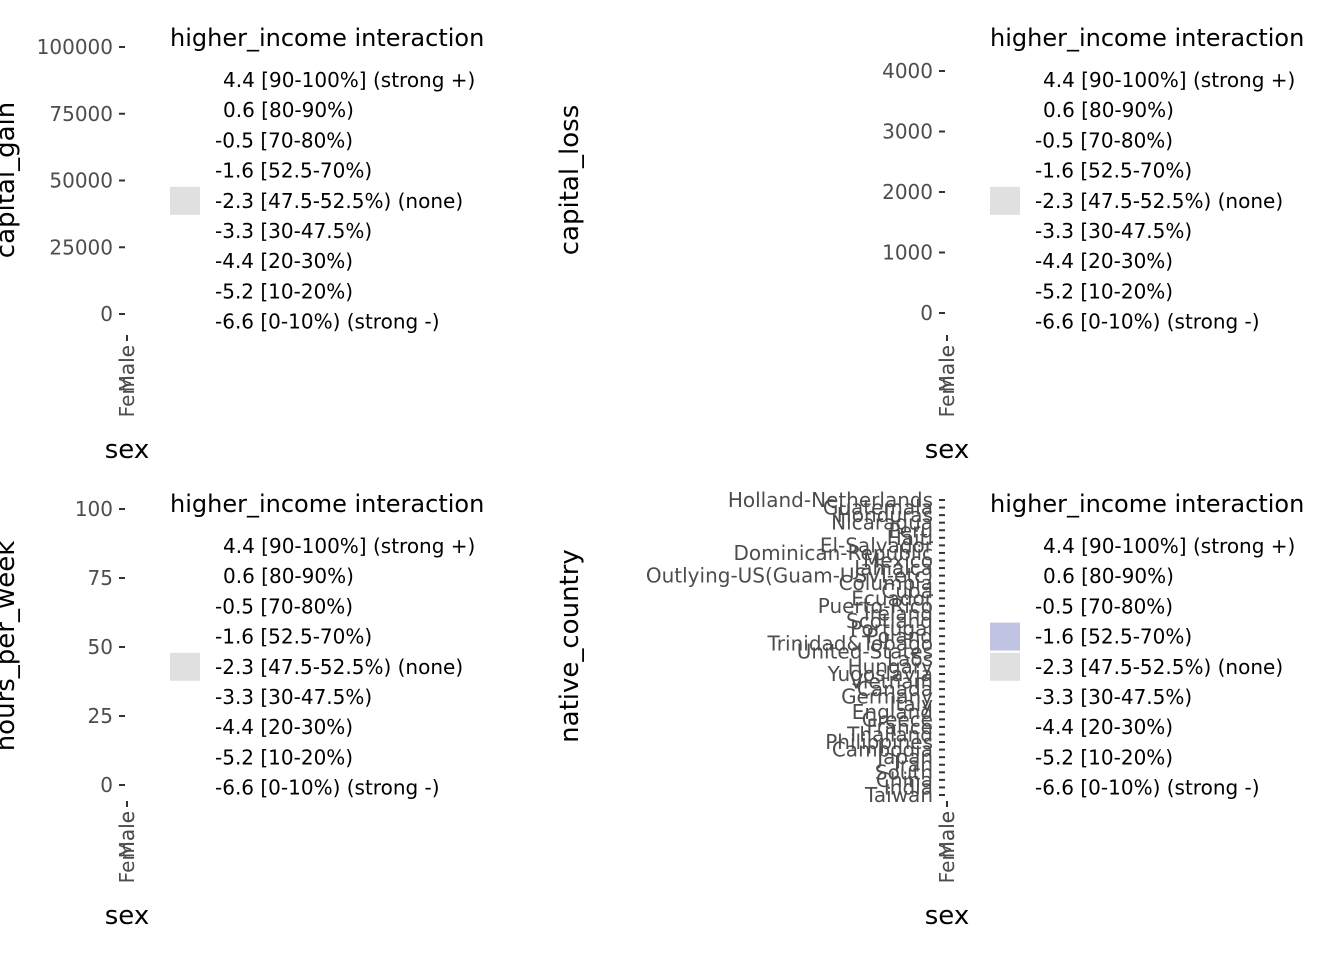  I want to click on y-tick-label: South, so click(904, 772).